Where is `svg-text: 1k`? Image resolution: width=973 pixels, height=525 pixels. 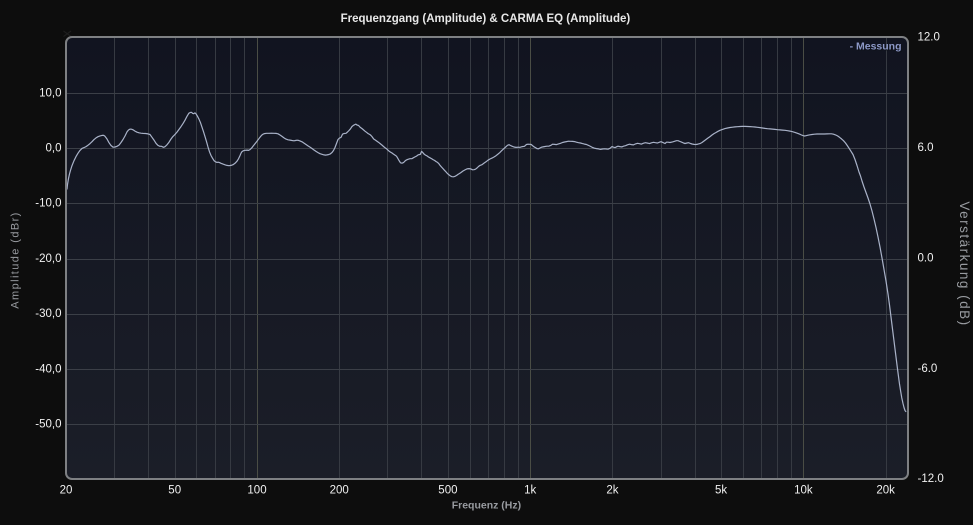
svg-text: 1k is located at coordinates (530, 490).